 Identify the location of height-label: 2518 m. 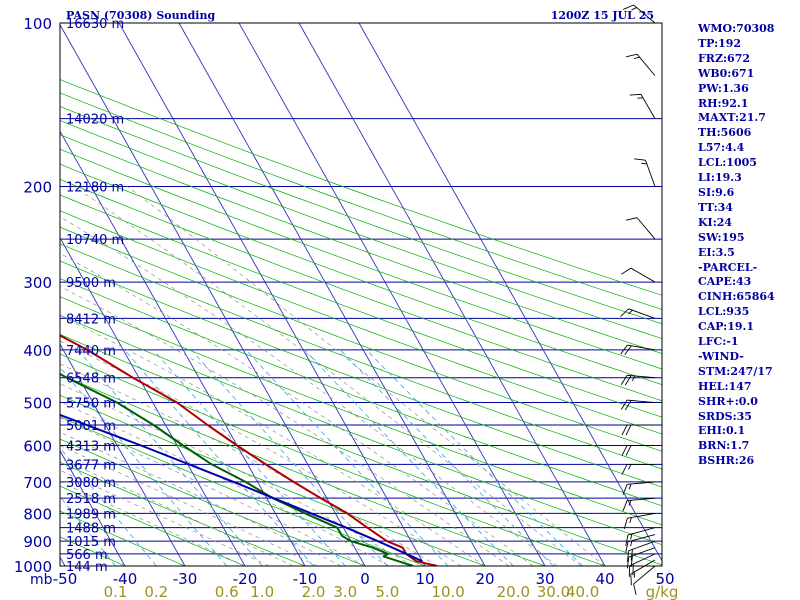
(91, 499).